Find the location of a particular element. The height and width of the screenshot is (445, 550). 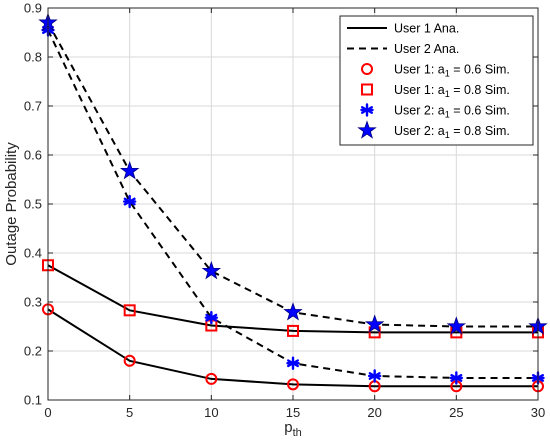

x-tick-label: 5 is located at coordinates (129, 412).